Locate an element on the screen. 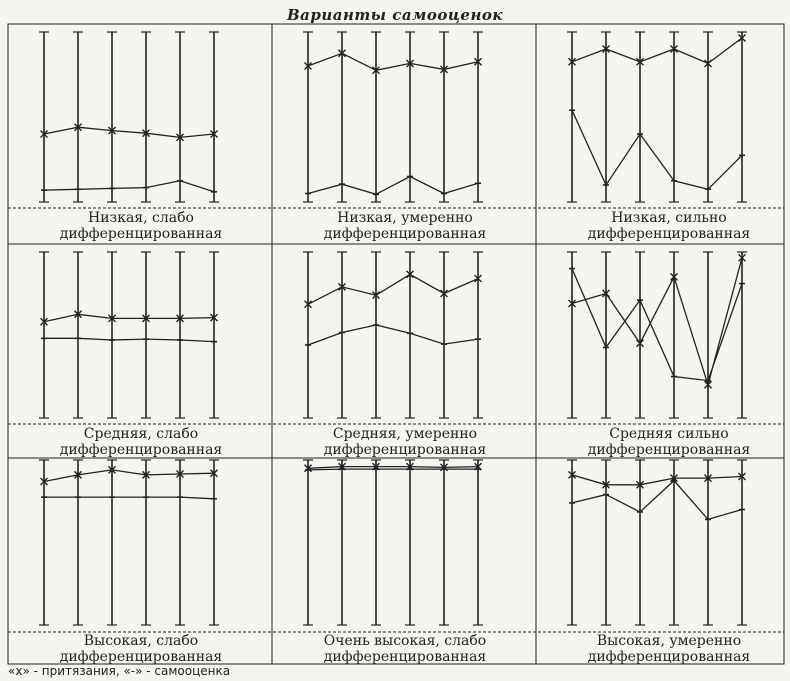 The image size is (790, 681). chart-set-title: Варианты самооценок is located at coordinates (395, 15).